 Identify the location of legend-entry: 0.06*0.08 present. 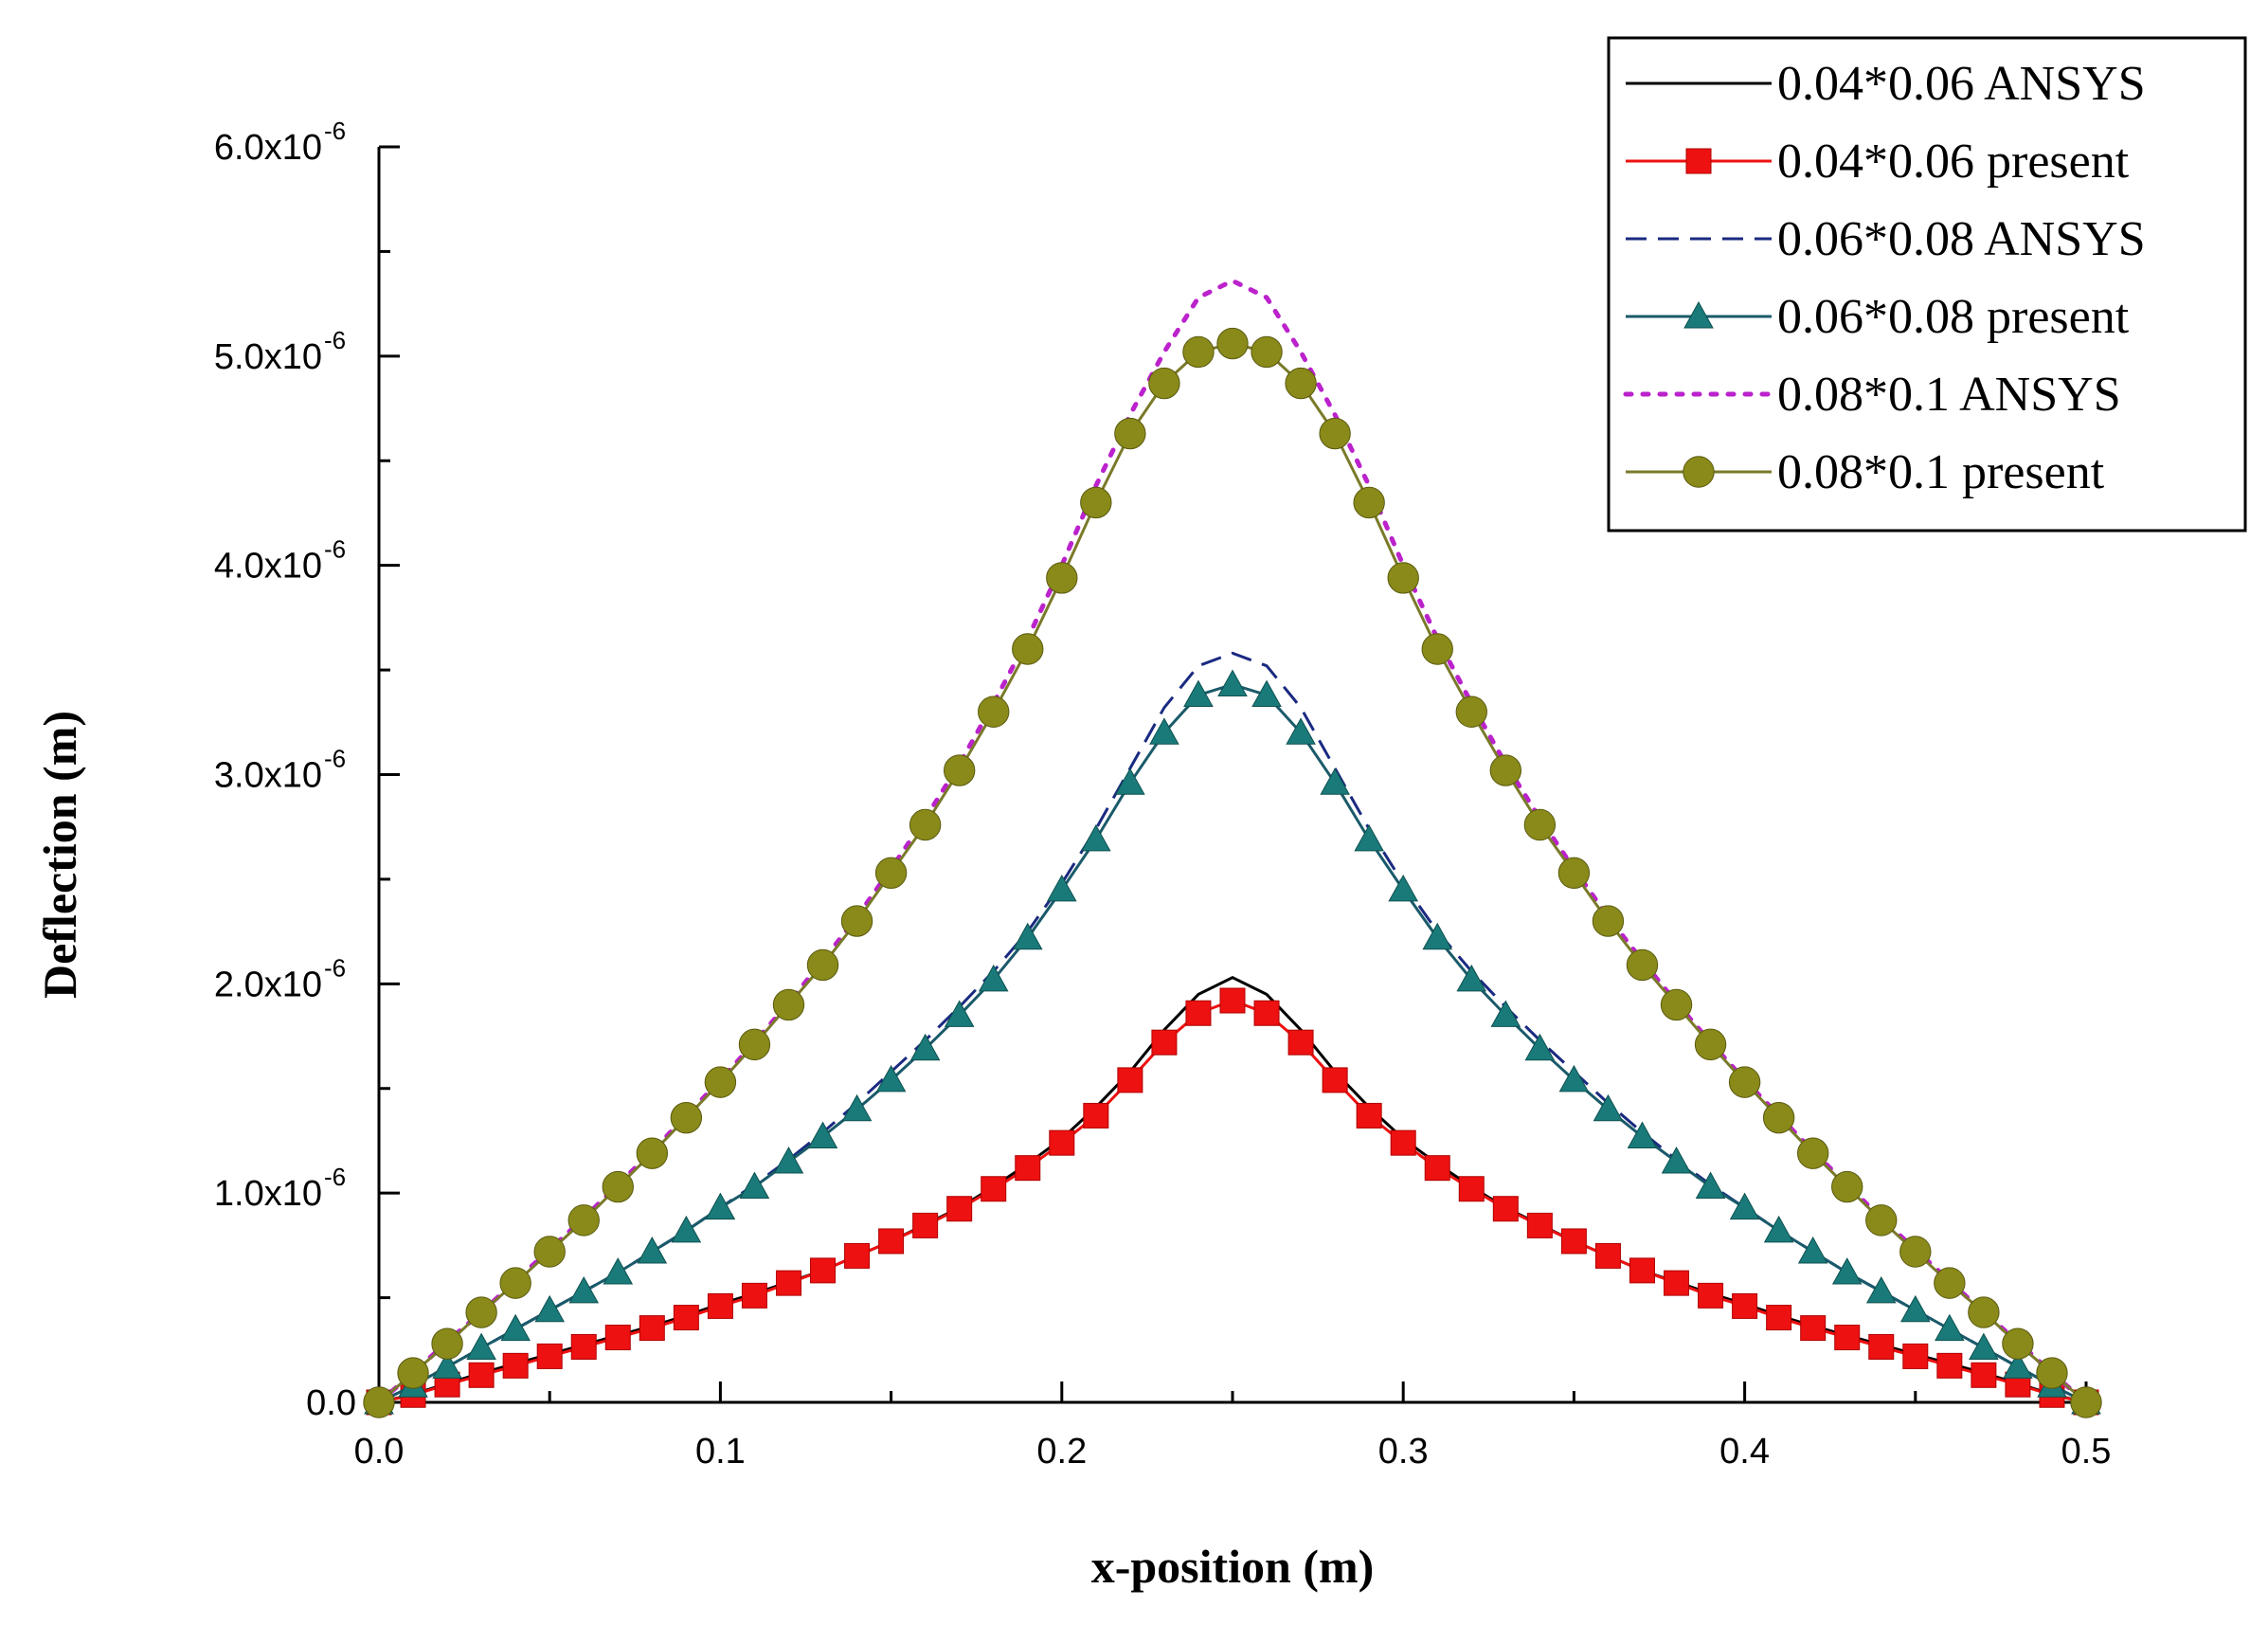
(1878, 317).